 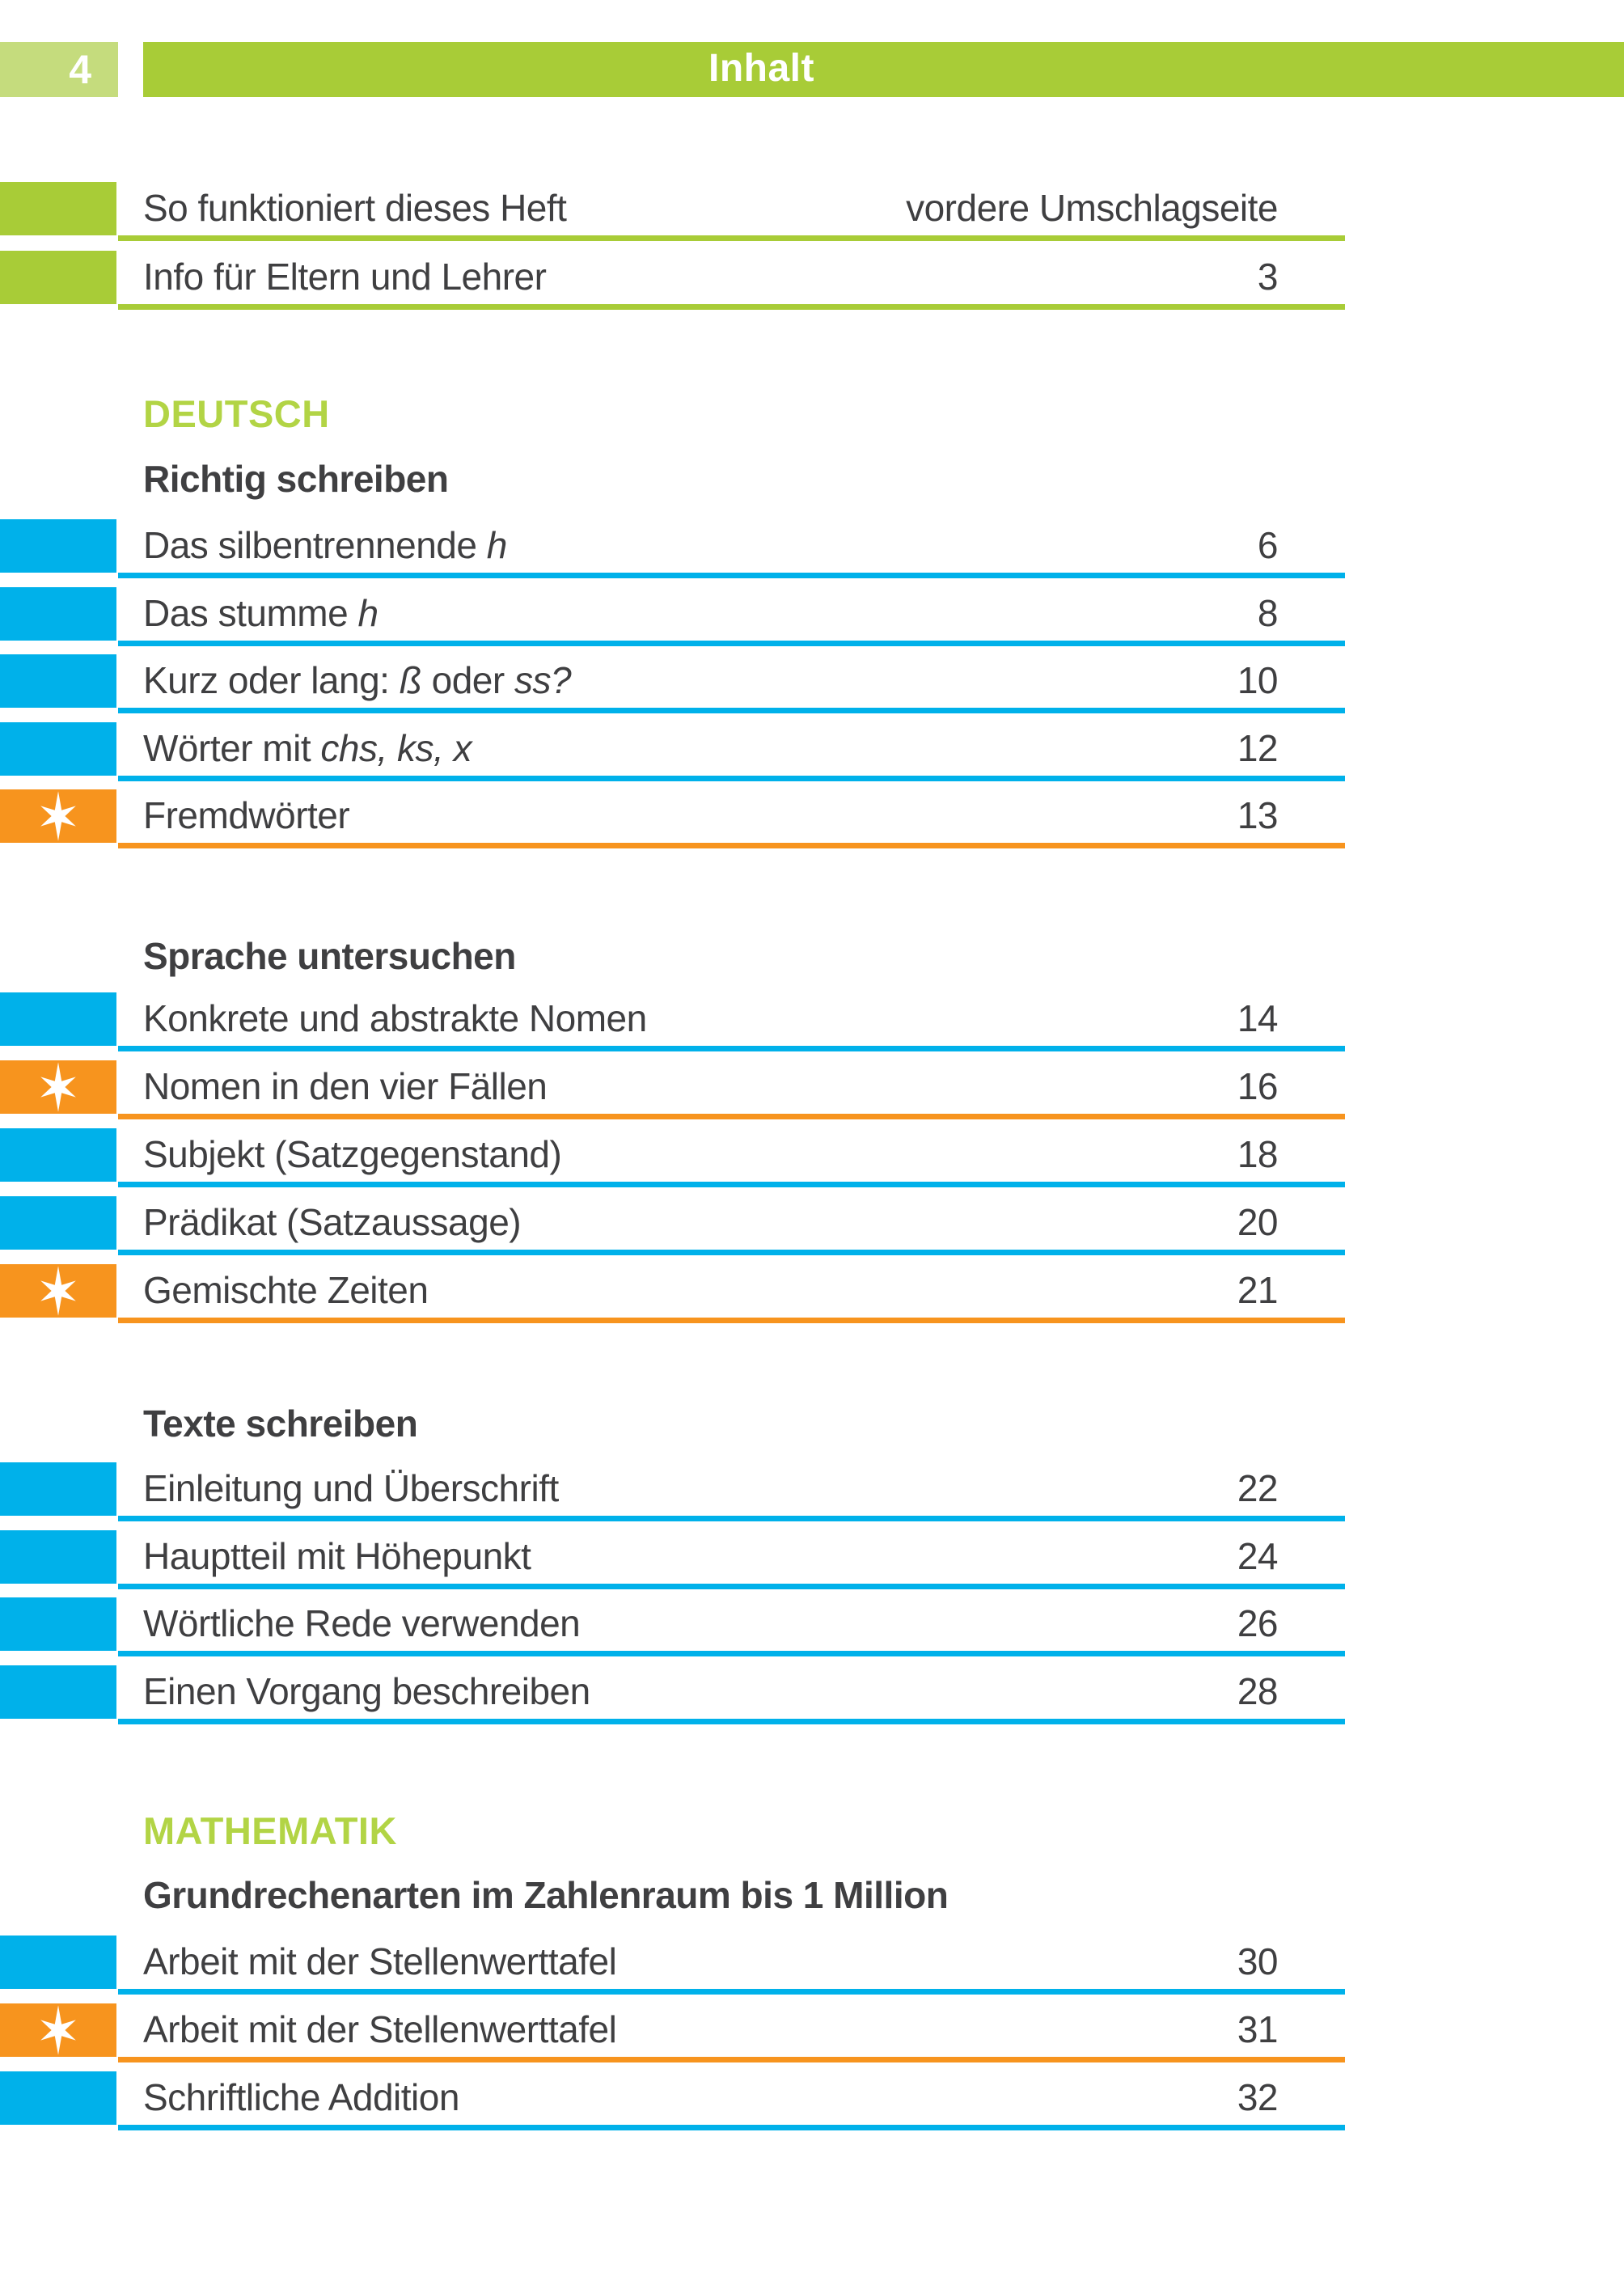 What do you see at coordinates (301, 2097) in the screenshot?
I see `toc-entry-title: Schriftliche Addition` at bounding box center [301, 2097].